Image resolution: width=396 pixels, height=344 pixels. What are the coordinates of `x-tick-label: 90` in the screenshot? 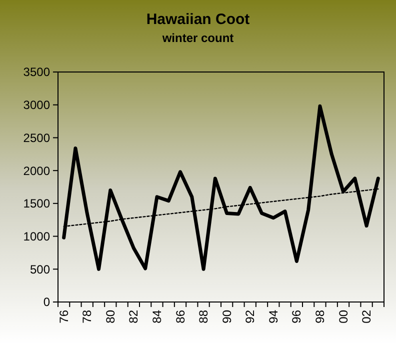 It's located at (227, 317).